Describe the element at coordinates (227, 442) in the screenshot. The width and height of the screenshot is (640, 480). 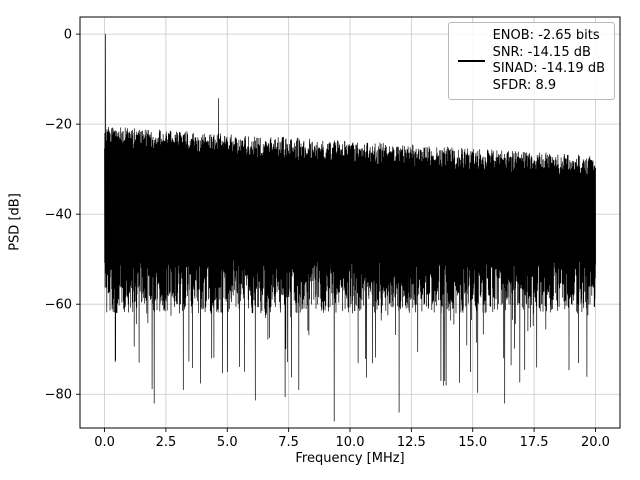
I see `x-tick-label: 5.0` at that location.